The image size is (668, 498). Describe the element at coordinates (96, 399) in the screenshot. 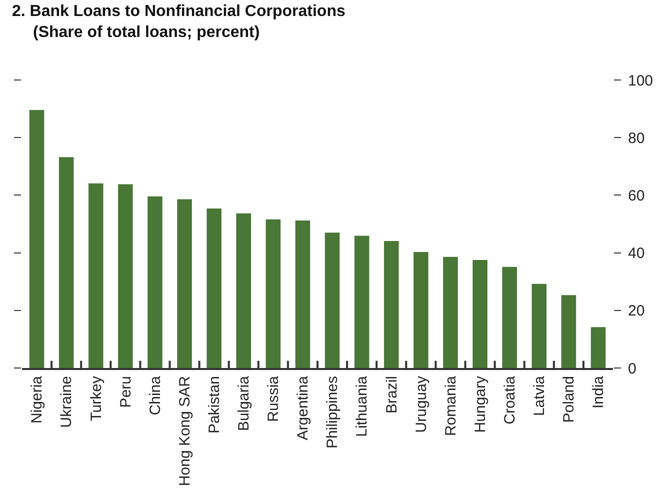

I see `x-tick-label: Turkey` at that location.